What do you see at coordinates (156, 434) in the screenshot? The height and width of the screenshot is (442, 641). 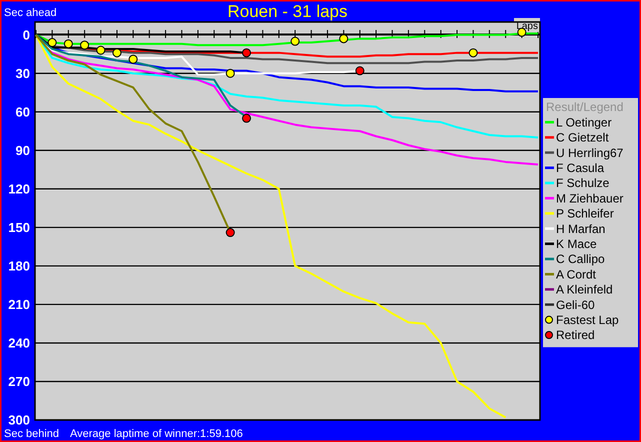 I see `text: Average laptime of winner:1:59.106` at bounding box center [156, 434].